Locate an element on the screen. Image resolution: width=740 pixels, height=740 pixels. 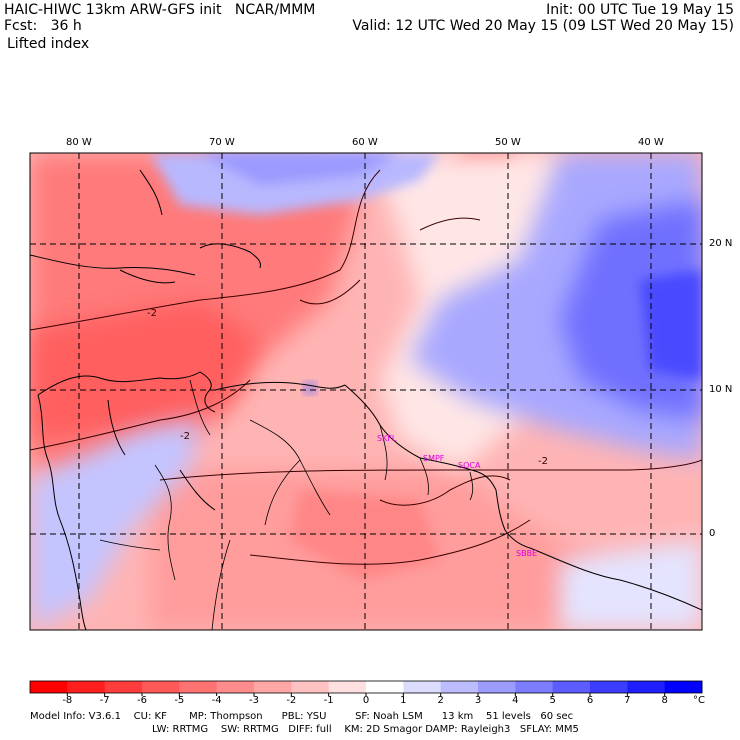
station-label-skfl: SKFL is located at coordinates (387, 438).